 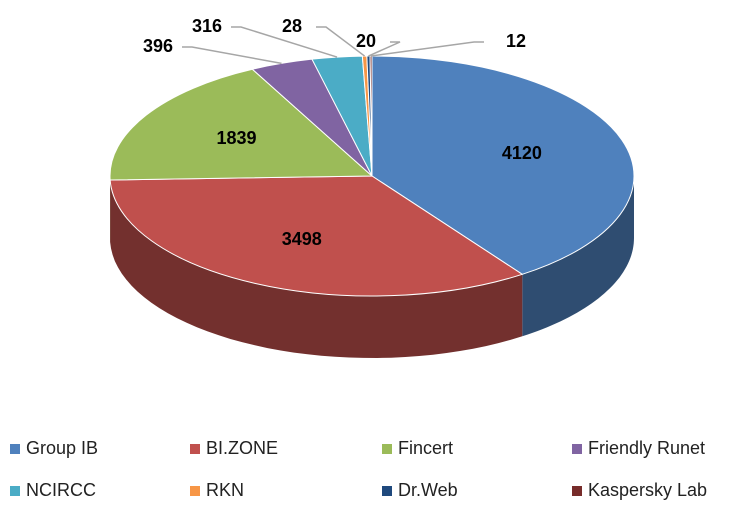 What do you see at coordinates (225, 490) in the screenshot?
I see `legend-label: RKN` at bounding box center [225, 490].